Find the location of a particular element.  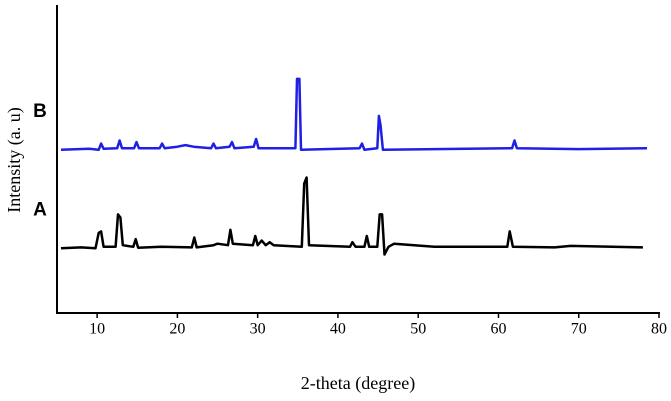

x-tick-label: 10 is located at coordinates (97, 329).